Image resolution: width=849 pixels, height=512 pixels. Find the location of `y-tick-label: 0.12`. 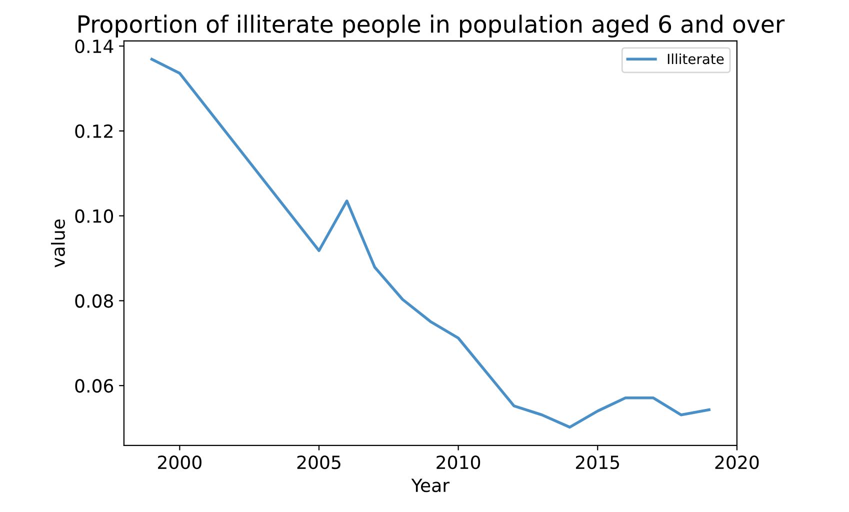

y-tick-label: 0.12 is located at coordinates (93, 131).